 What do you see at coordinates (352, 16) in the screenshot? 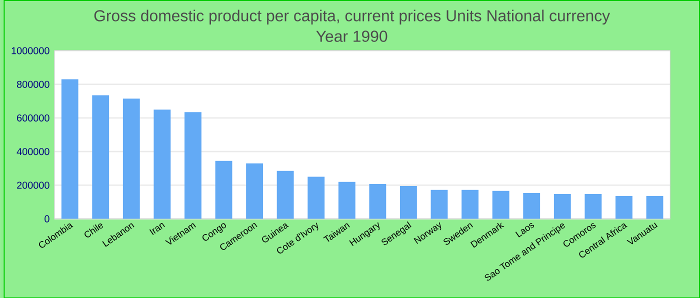
I see `chart-title: Gross domestic product per capita, current prices Units National currency` at bounding box center [352, 16].